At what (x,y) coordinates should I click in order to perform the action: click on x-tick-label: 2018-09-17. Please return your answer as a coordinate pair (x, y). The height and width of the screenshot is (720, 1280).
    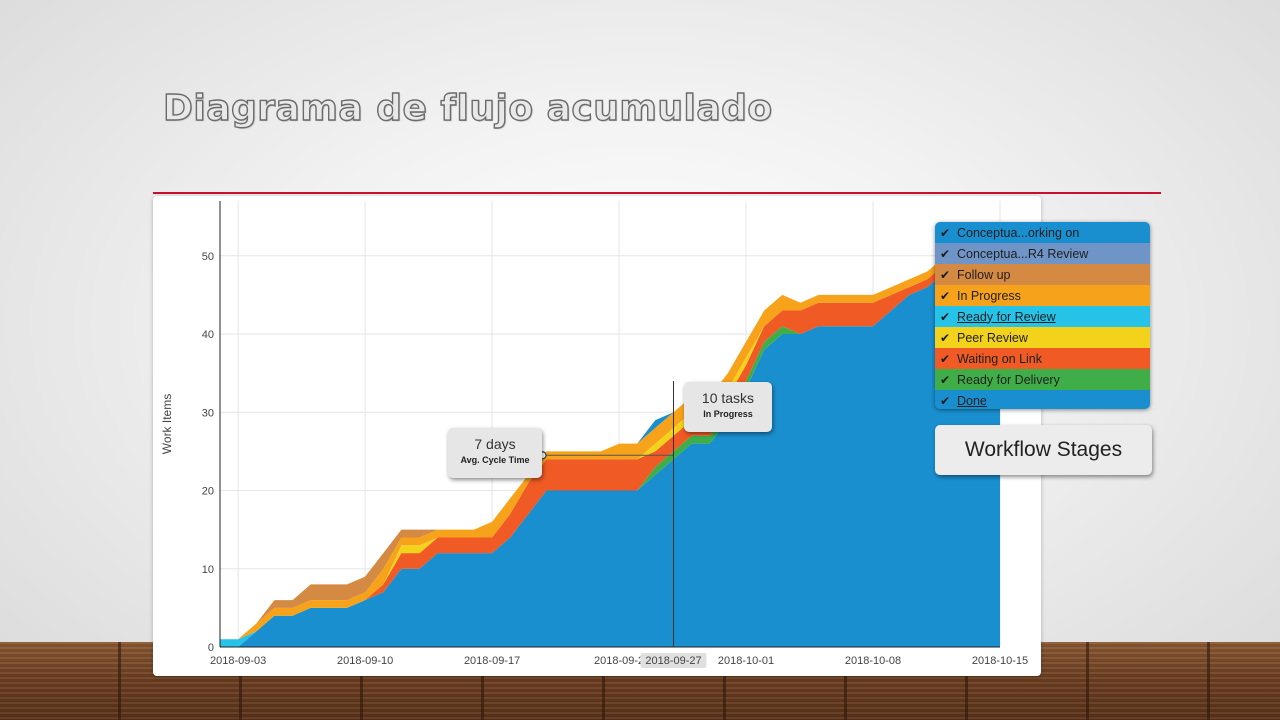
    Looking at the image, I should click on (492, 661).